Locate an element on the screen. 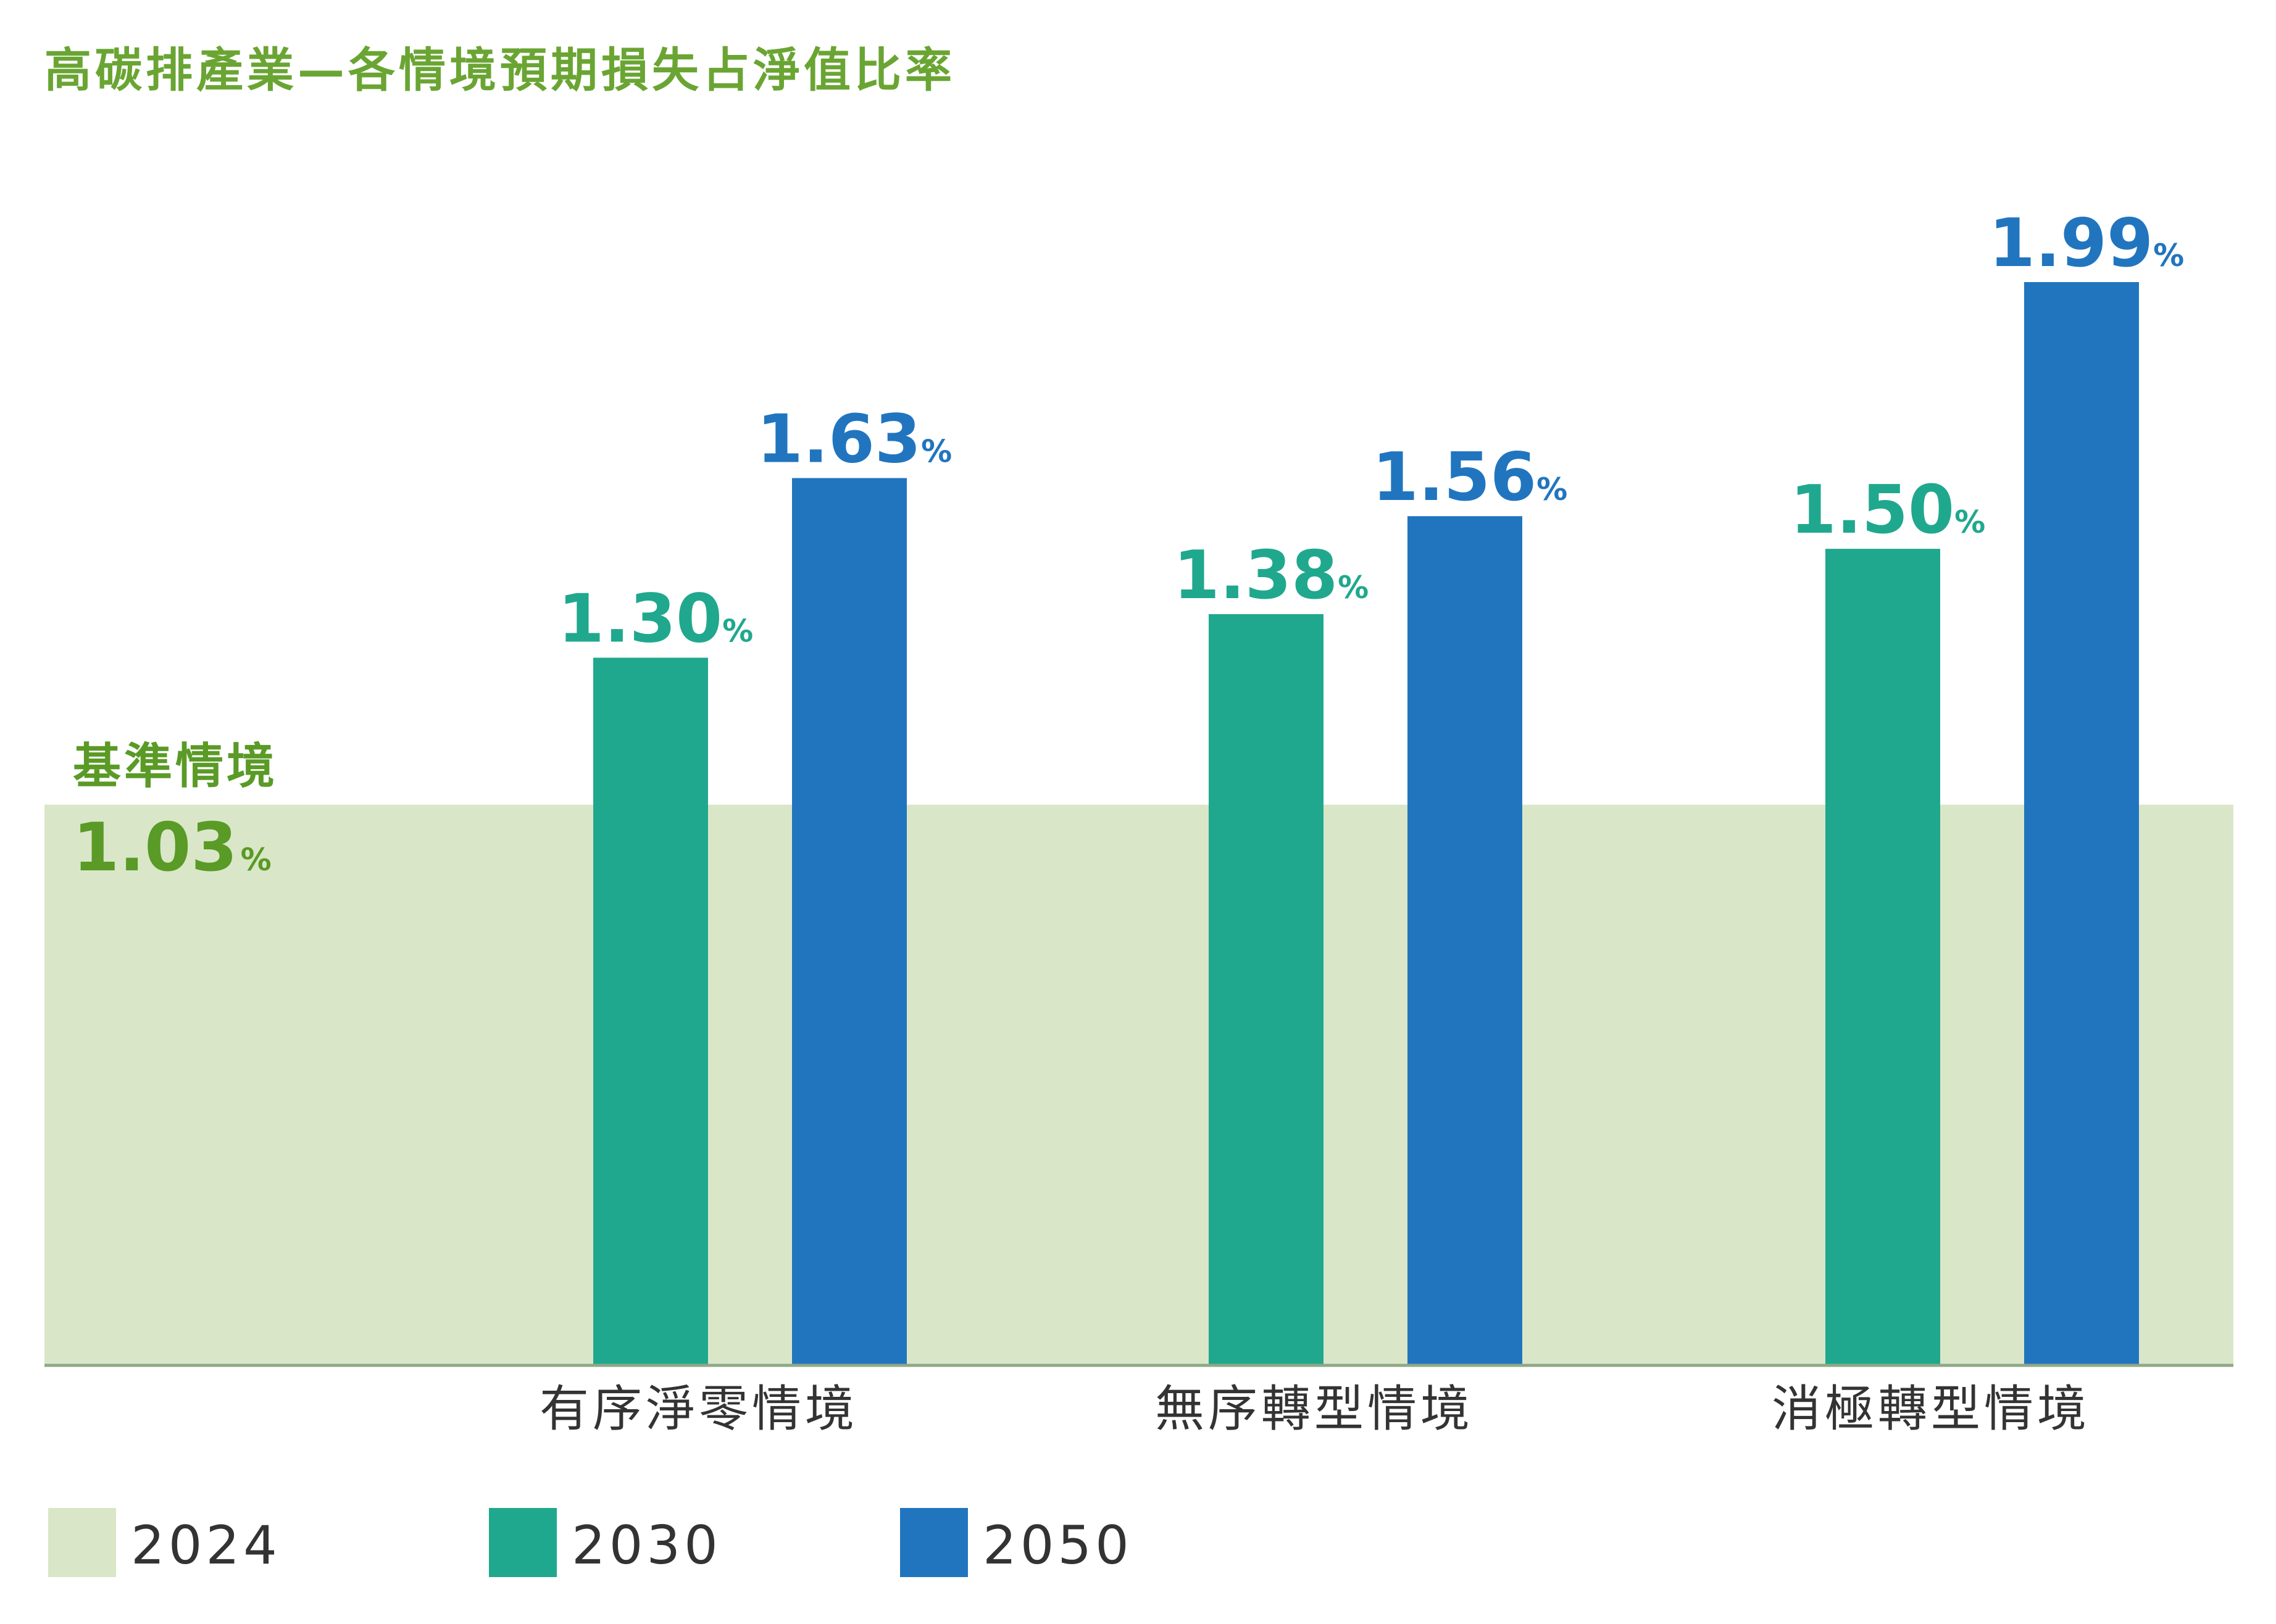 This screenshot has height=1624, width=2276. baseline-value-unit: % is located at coordinates (256, 860).